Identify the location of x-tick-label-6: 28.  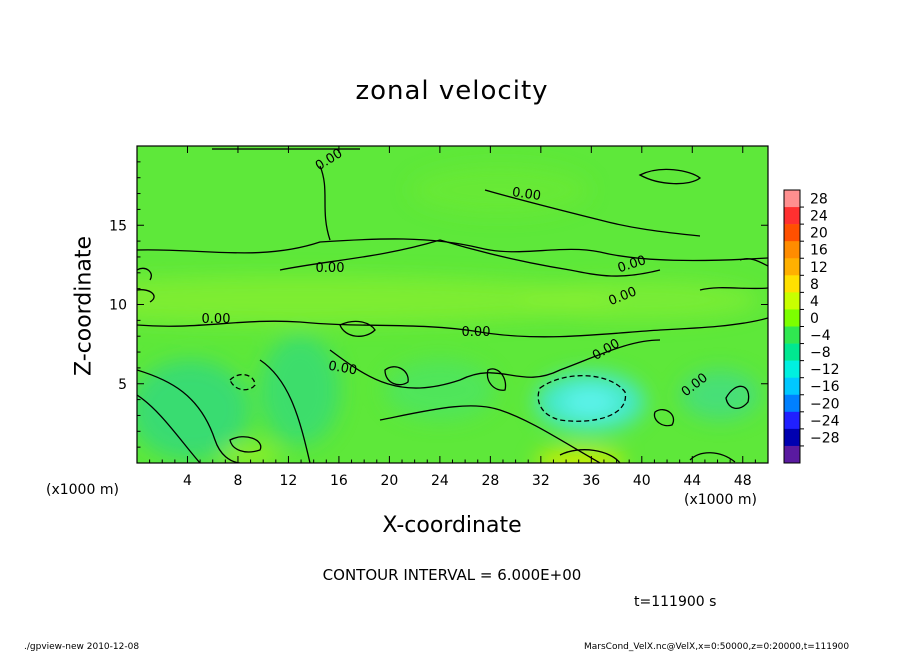
(490, 481).